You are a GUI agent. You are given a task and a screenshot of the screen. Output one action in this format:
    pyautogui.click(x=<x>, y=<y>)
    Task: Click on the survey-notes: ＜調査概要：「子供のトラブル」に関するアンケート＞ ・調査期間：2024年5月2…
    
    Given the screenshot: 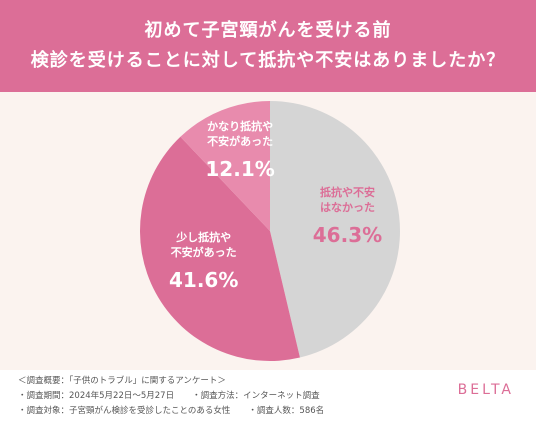 What is the action you would take?
    pyautogui.click(x=171, y=396)
    